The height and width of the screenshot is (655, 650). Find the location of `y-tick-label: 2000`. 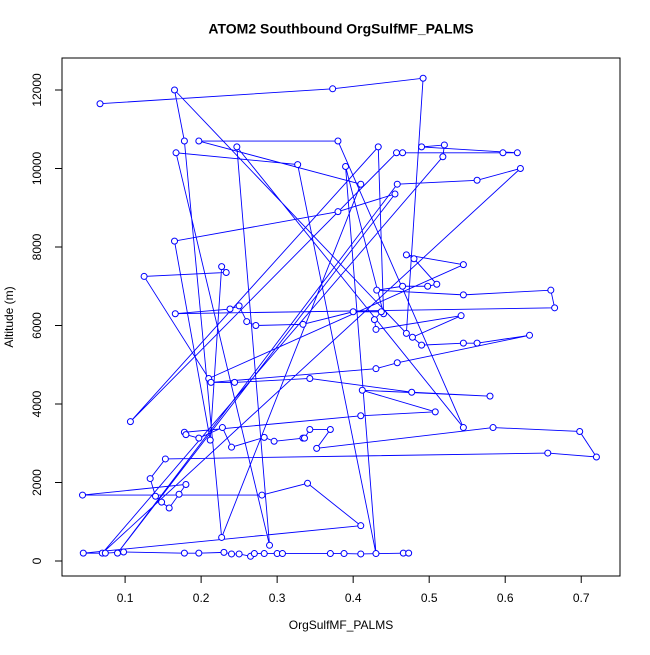

y-tick-label: 2000 is located at coordinates (37, 482).